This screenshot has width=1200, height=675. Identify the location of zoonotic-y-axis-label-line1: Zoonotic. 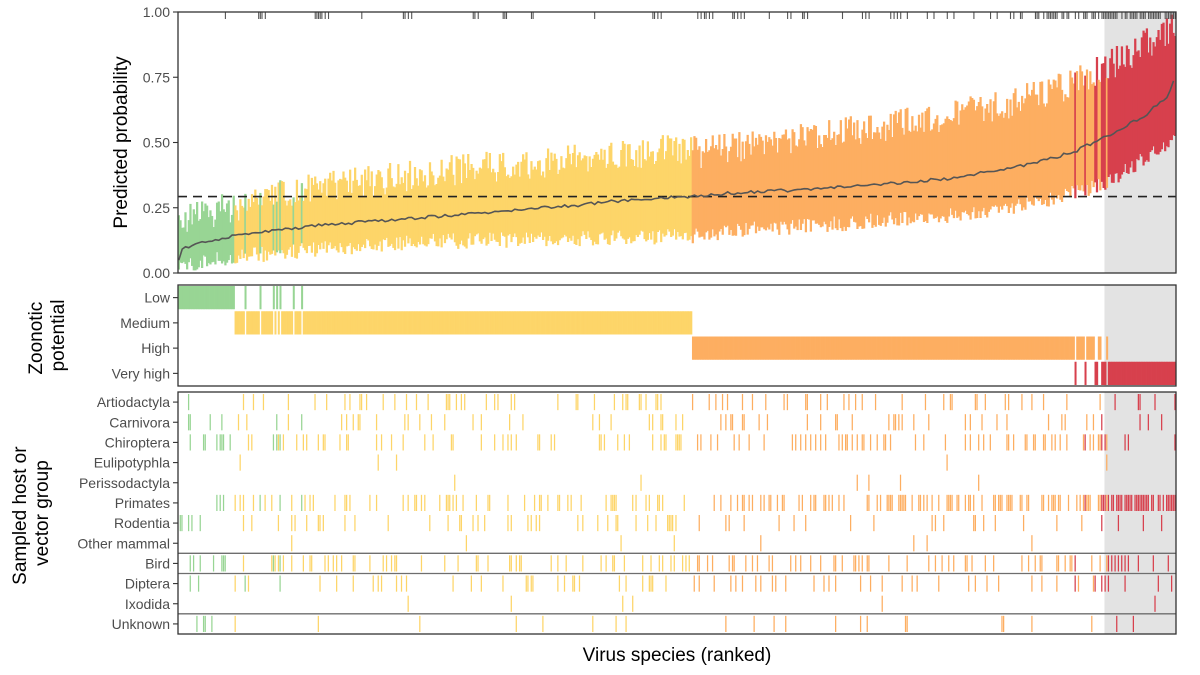
(36, 338).